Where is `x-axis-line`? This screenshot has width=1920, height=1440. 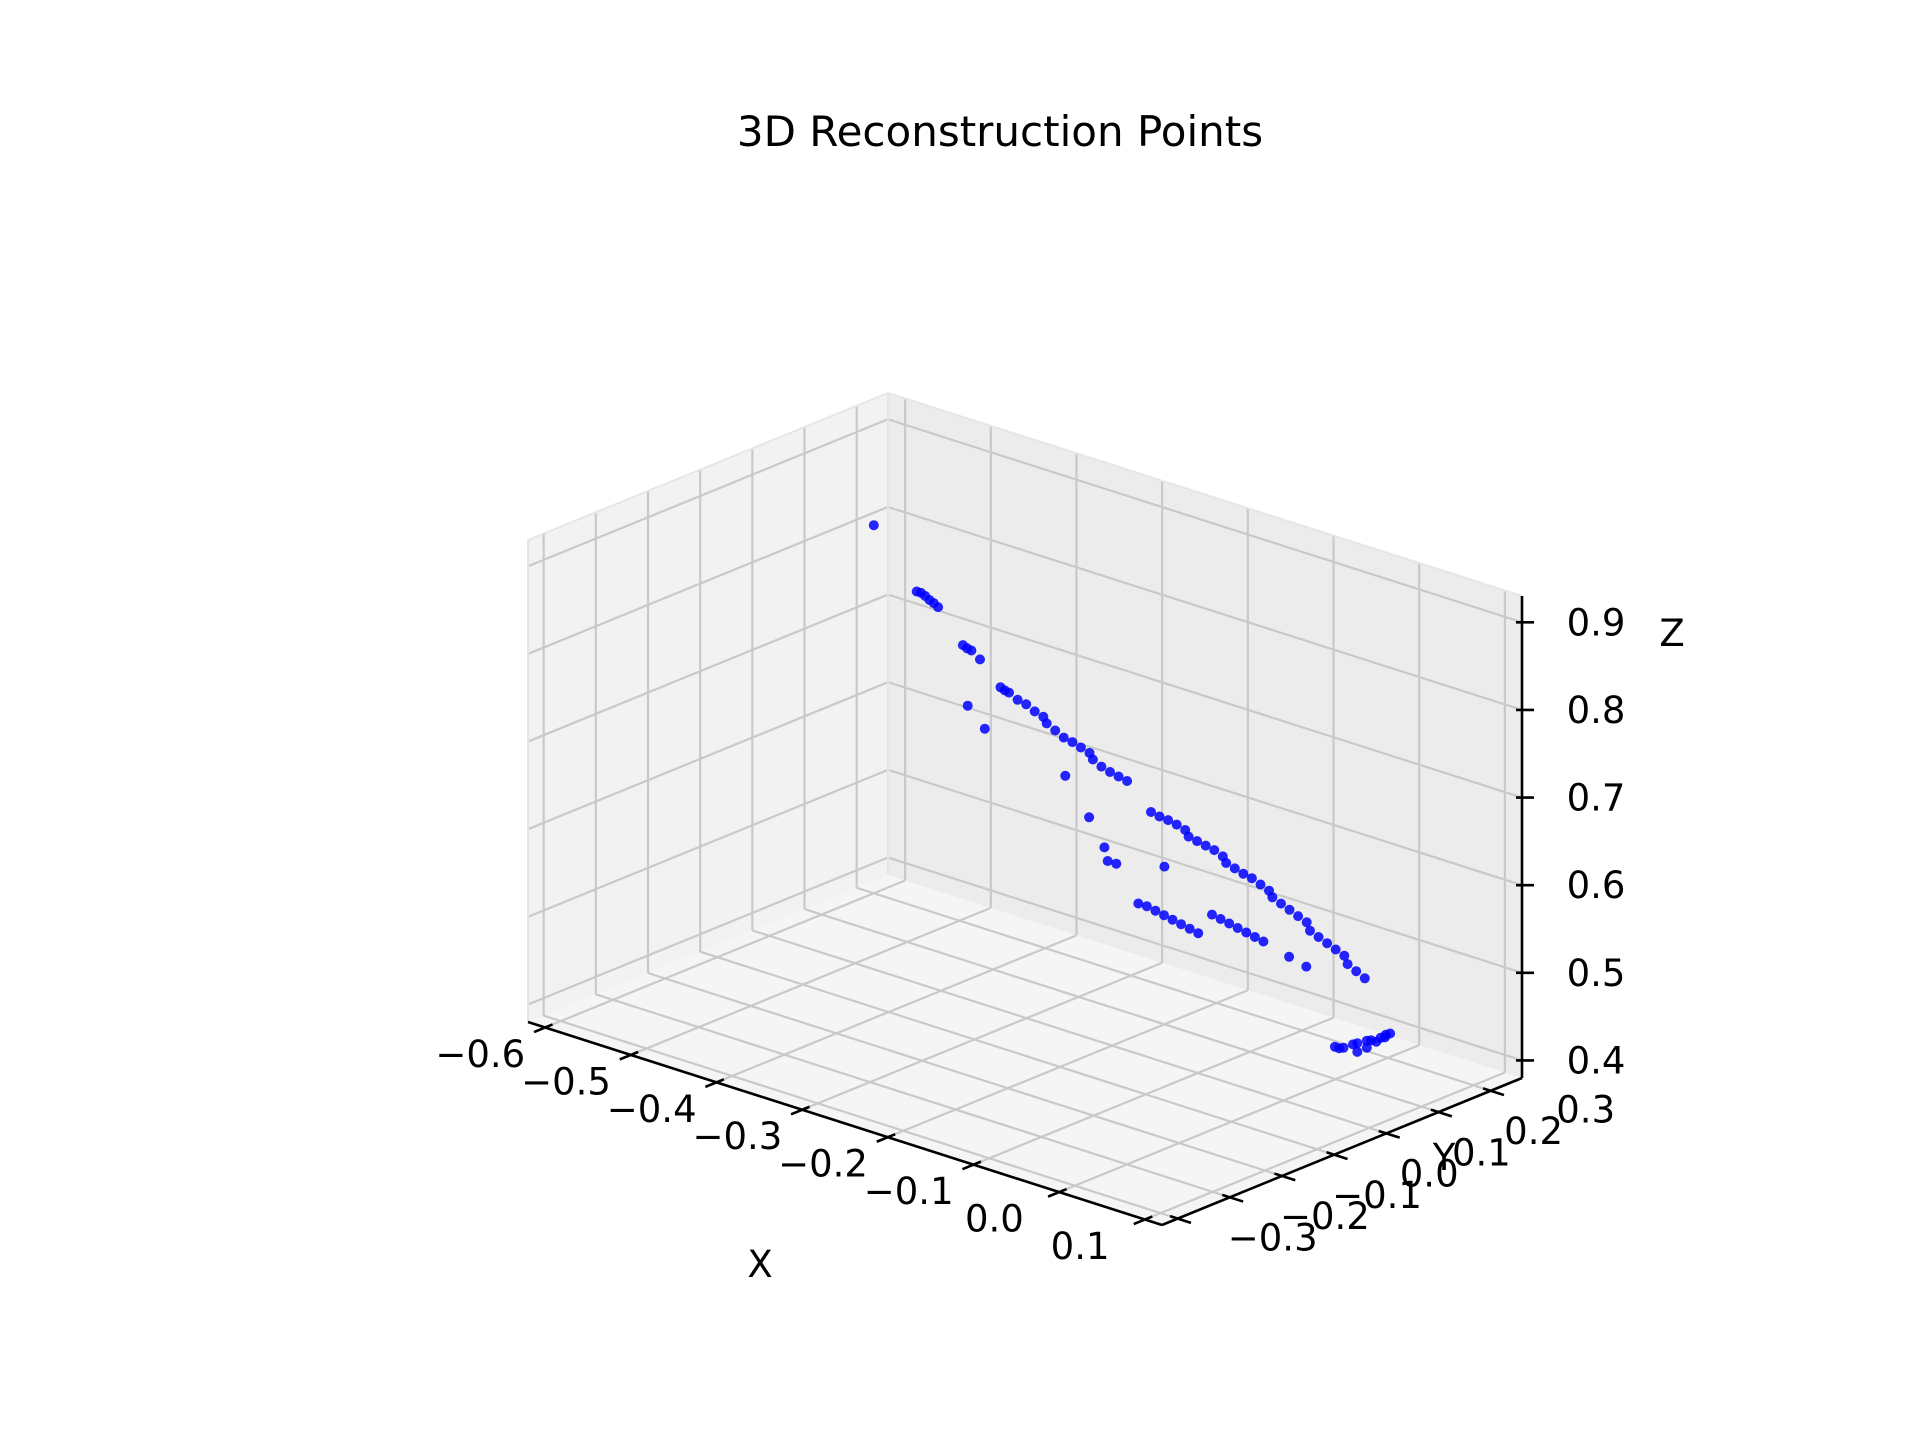
x-axis-line is located at coordinates (845, 1123).